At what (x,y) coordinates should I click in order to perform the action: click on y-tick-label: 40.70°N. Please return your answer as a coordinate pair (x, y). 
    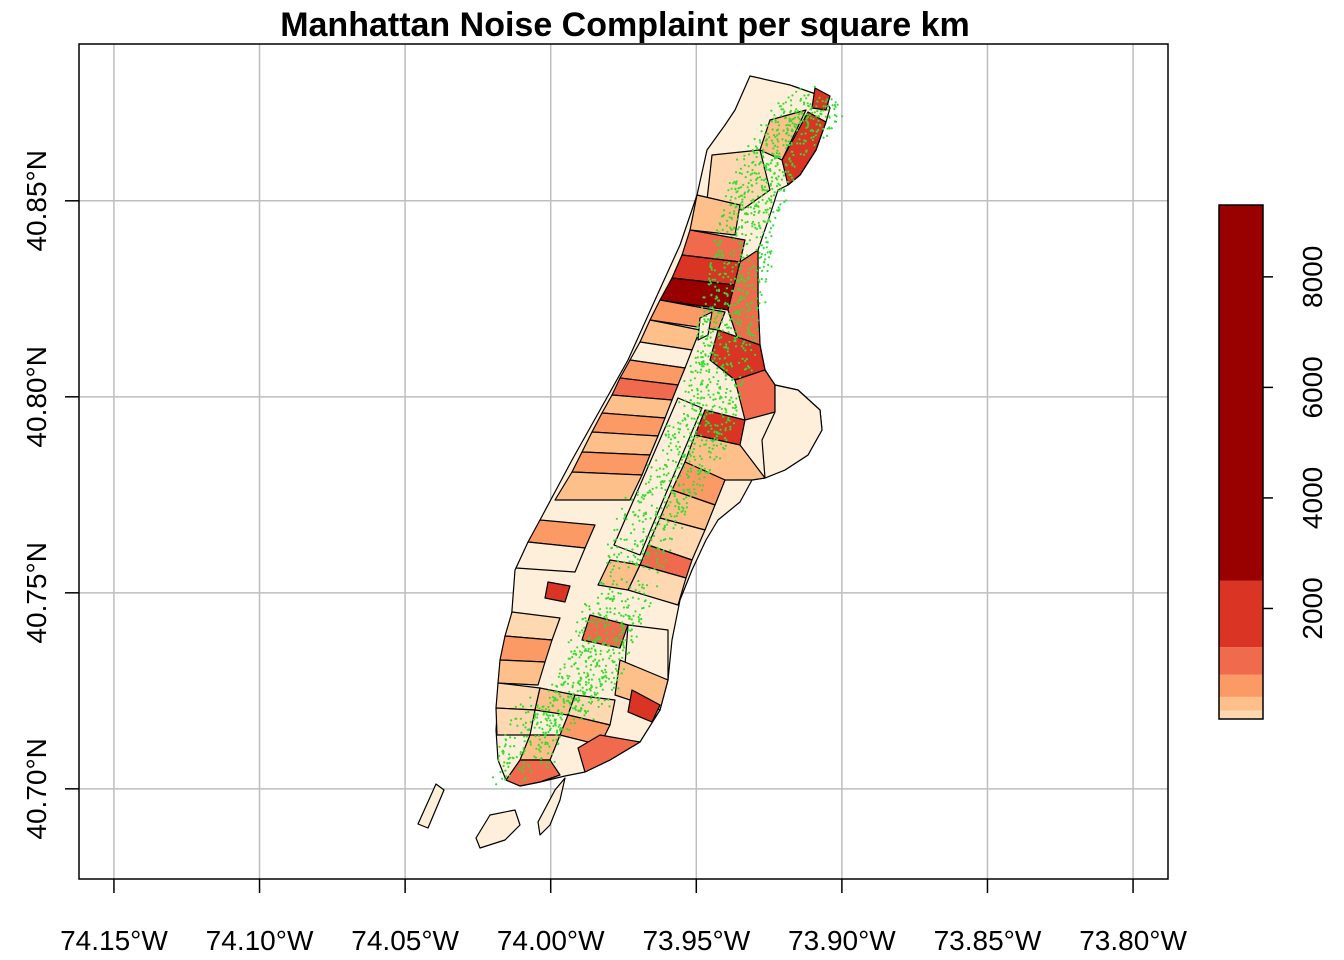
    Looking at the image, I should click on (36, 789).